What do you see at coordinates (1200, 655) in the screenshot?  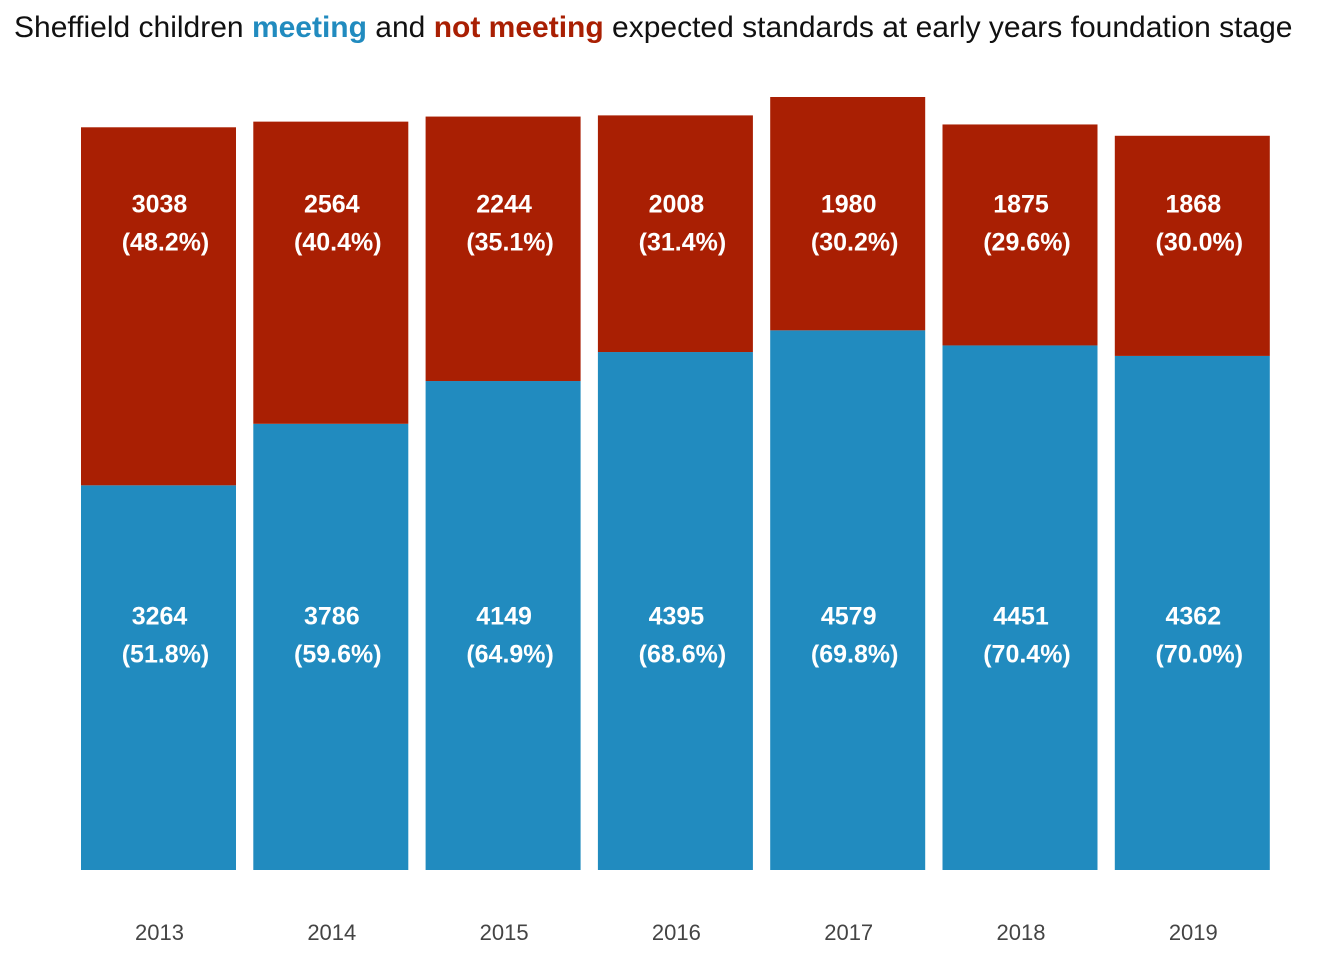 I see `percent-label-meeting-2019: (70.0%)` at bounding box center [1200, 655].